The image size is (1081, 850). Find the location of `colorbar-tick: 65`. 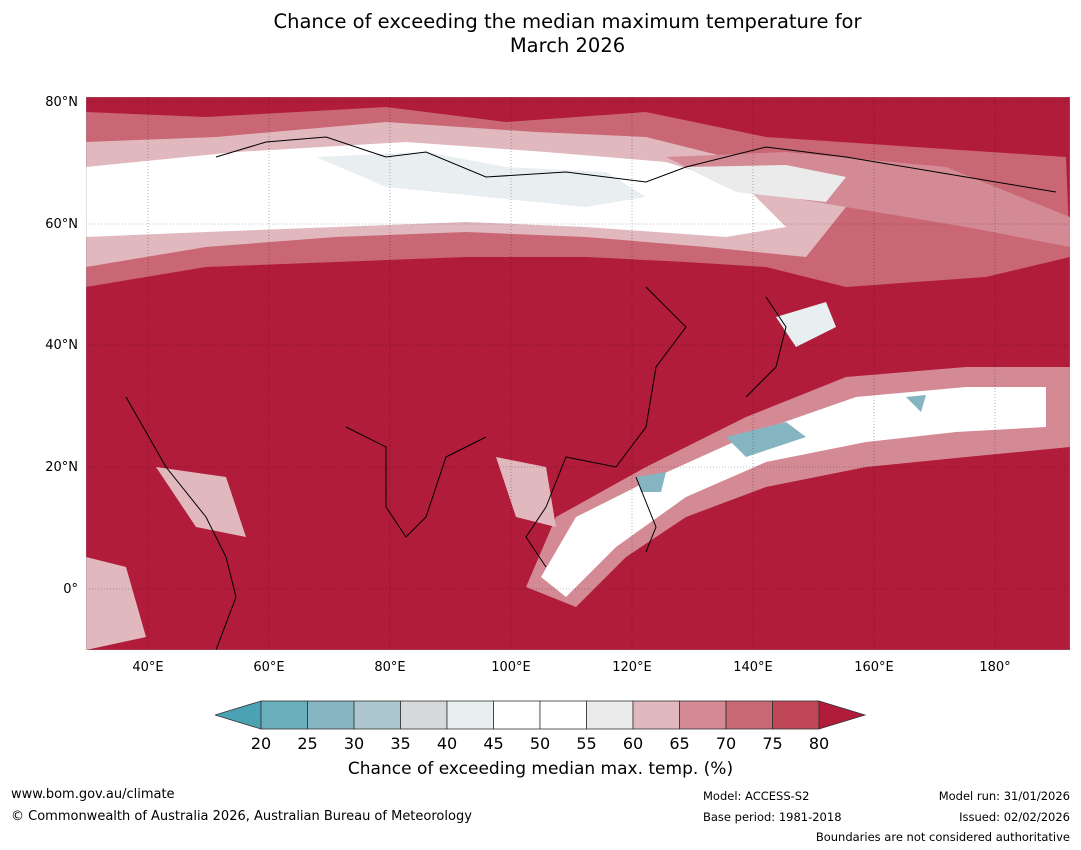

colorbar-tick: 65 is located at coordinates (679, 743).